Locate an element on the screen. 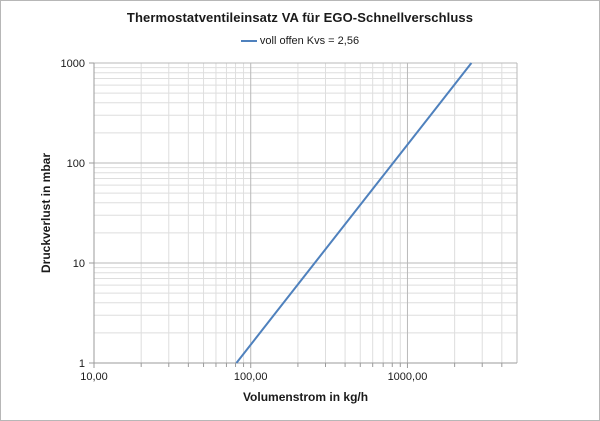 The image size is (600, 421). x-tick-label: 10,00 is located at coordinates (94, 377).